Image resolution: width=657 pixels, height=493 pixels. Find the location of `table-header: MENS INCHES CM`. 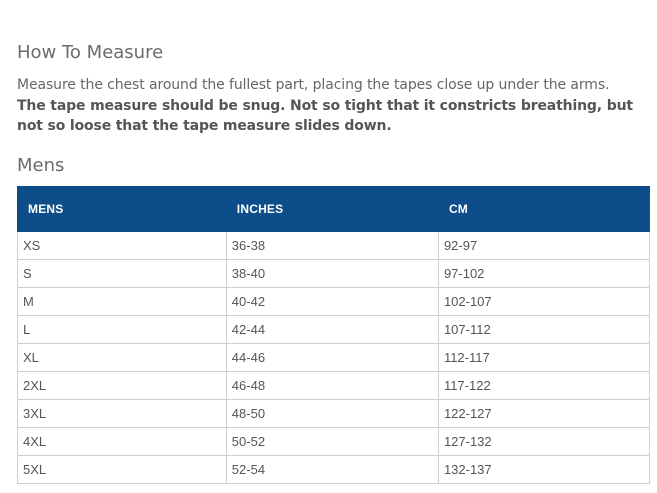

table-header: MENS INCHES CM is located at coordinates (334, 209).